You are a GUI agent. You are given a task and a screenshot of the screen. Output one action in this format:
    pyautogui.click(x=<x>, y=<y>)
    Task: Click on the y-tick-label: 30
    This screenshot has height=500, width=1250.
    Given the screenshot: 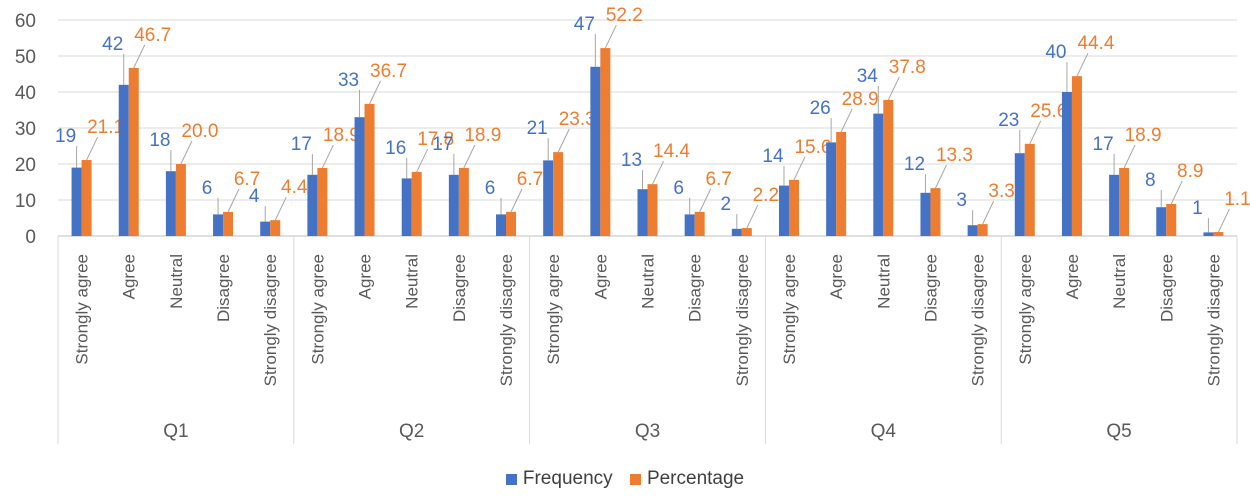 What is the action you would take?
    pyautogui.click(x=25, y=129)
    